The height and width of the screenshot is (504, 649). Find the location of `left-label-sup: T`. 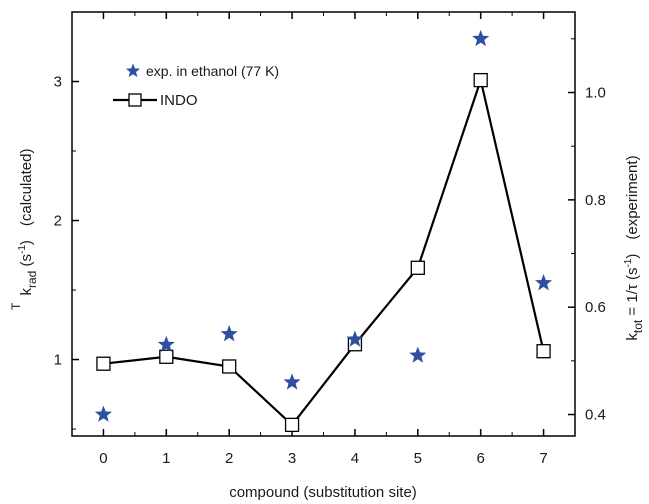

left-label-sup: T is located at coordinates (16, 306).